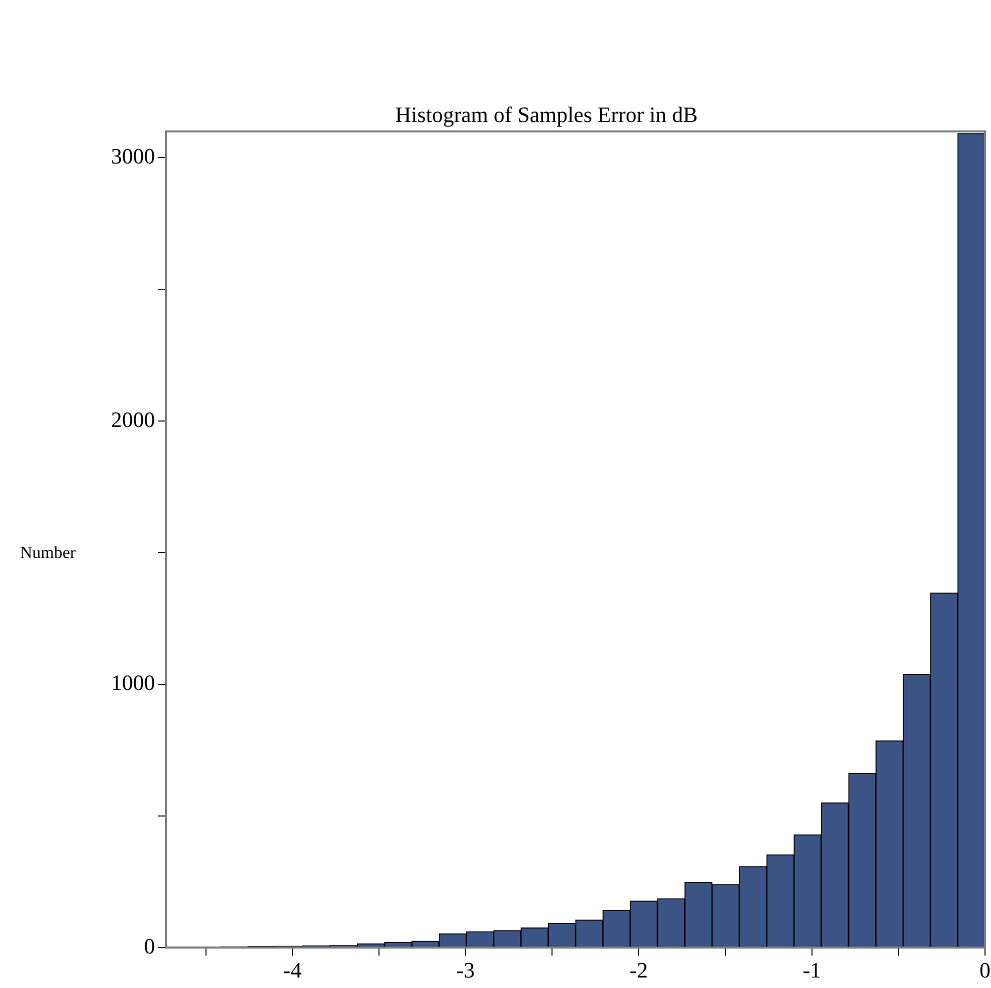 Image resolution: width=991 pixels, height=988 pixels. What do you see at coordinates (133, 419) in the screenshot?
I see `y-tick-label: 2000` at bounding box center [133, 419].